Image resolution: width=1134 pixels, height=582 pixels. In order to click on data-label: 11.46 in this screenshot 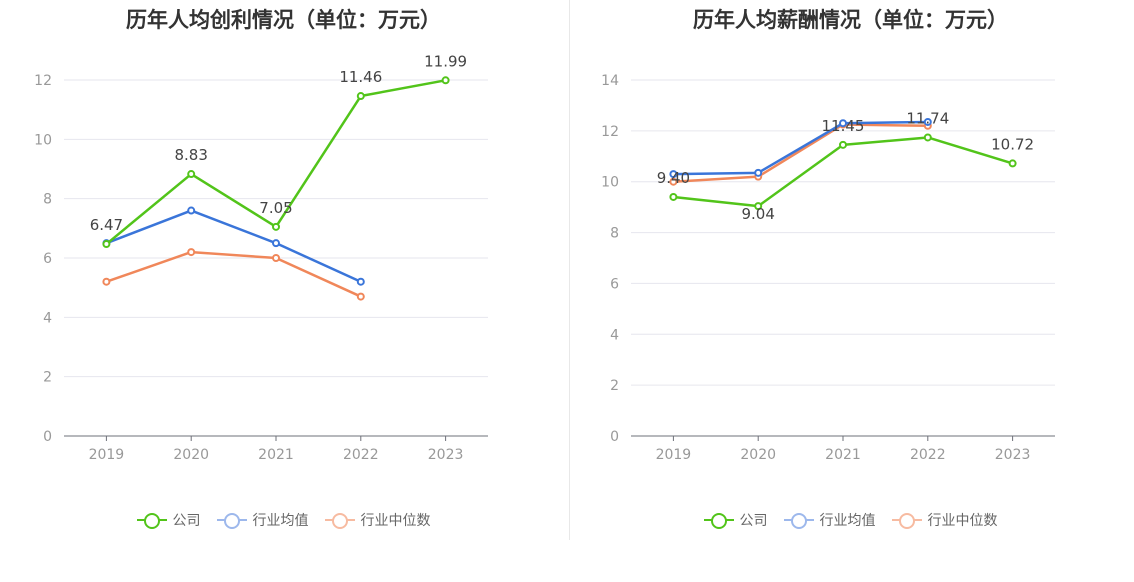, I will do `click(360, 77)`.